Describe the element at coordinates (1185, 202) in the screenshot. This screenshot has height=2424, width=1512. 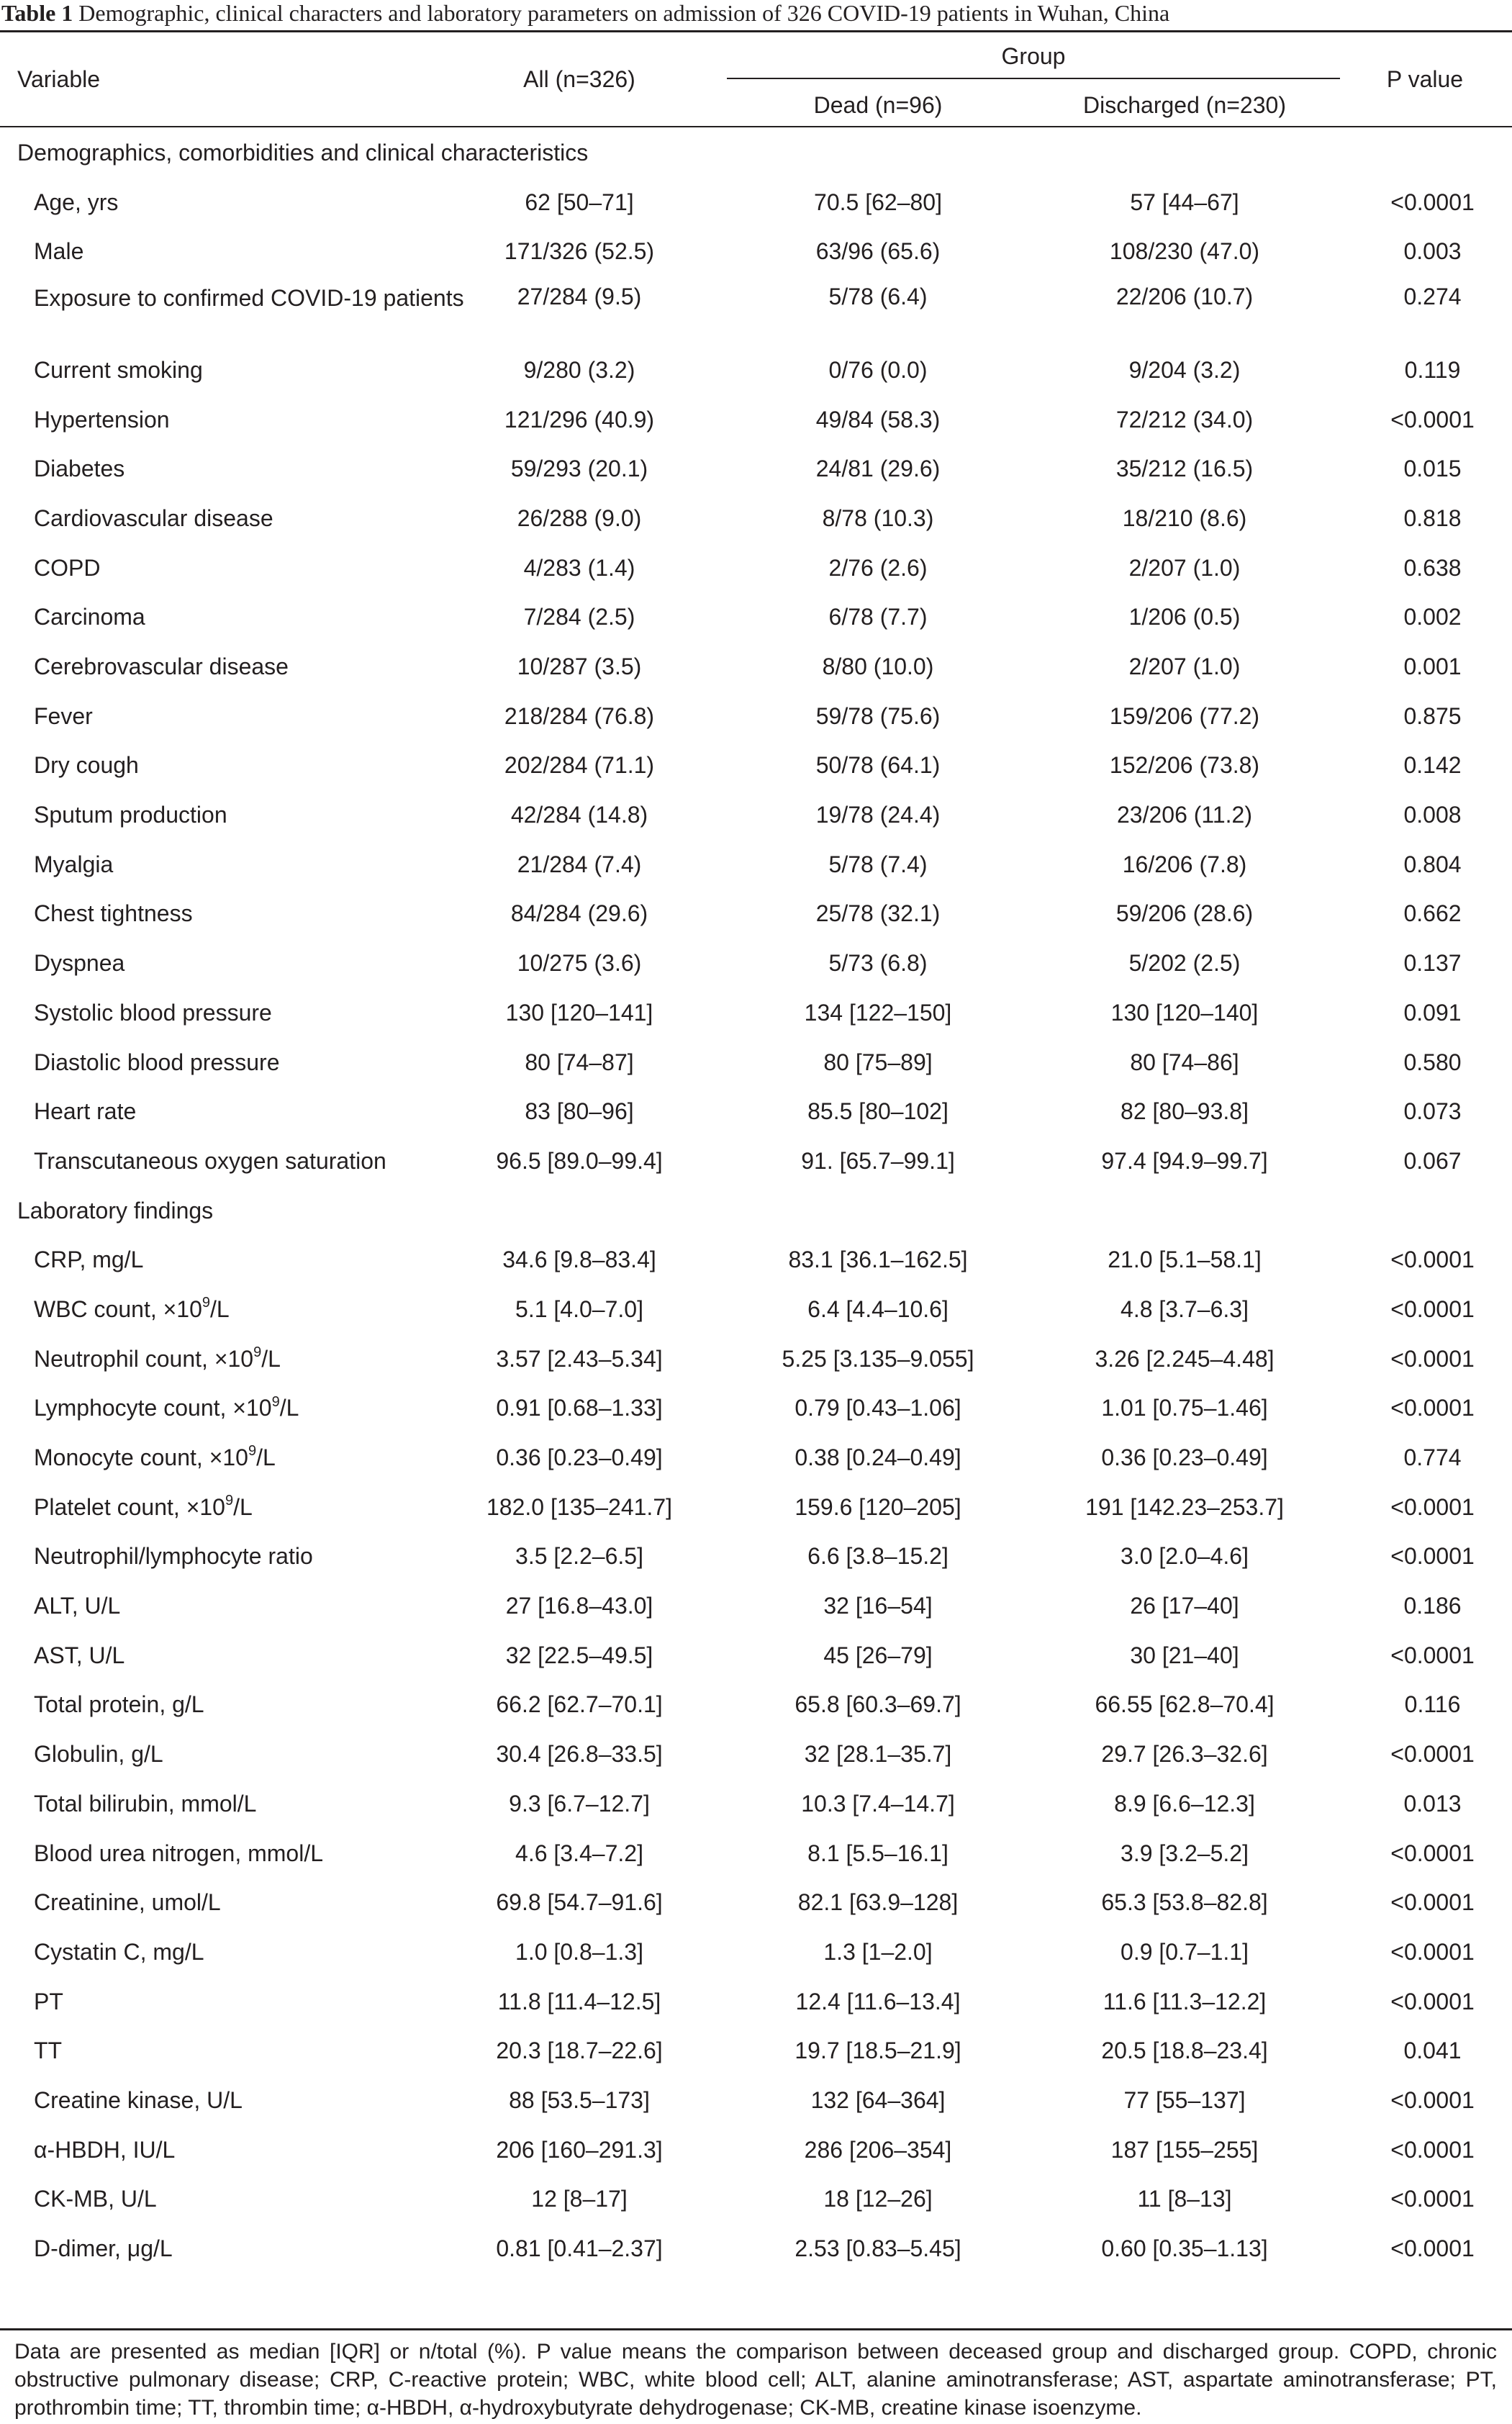
I see `cell-discharged: 57 [44–67]` at that location.